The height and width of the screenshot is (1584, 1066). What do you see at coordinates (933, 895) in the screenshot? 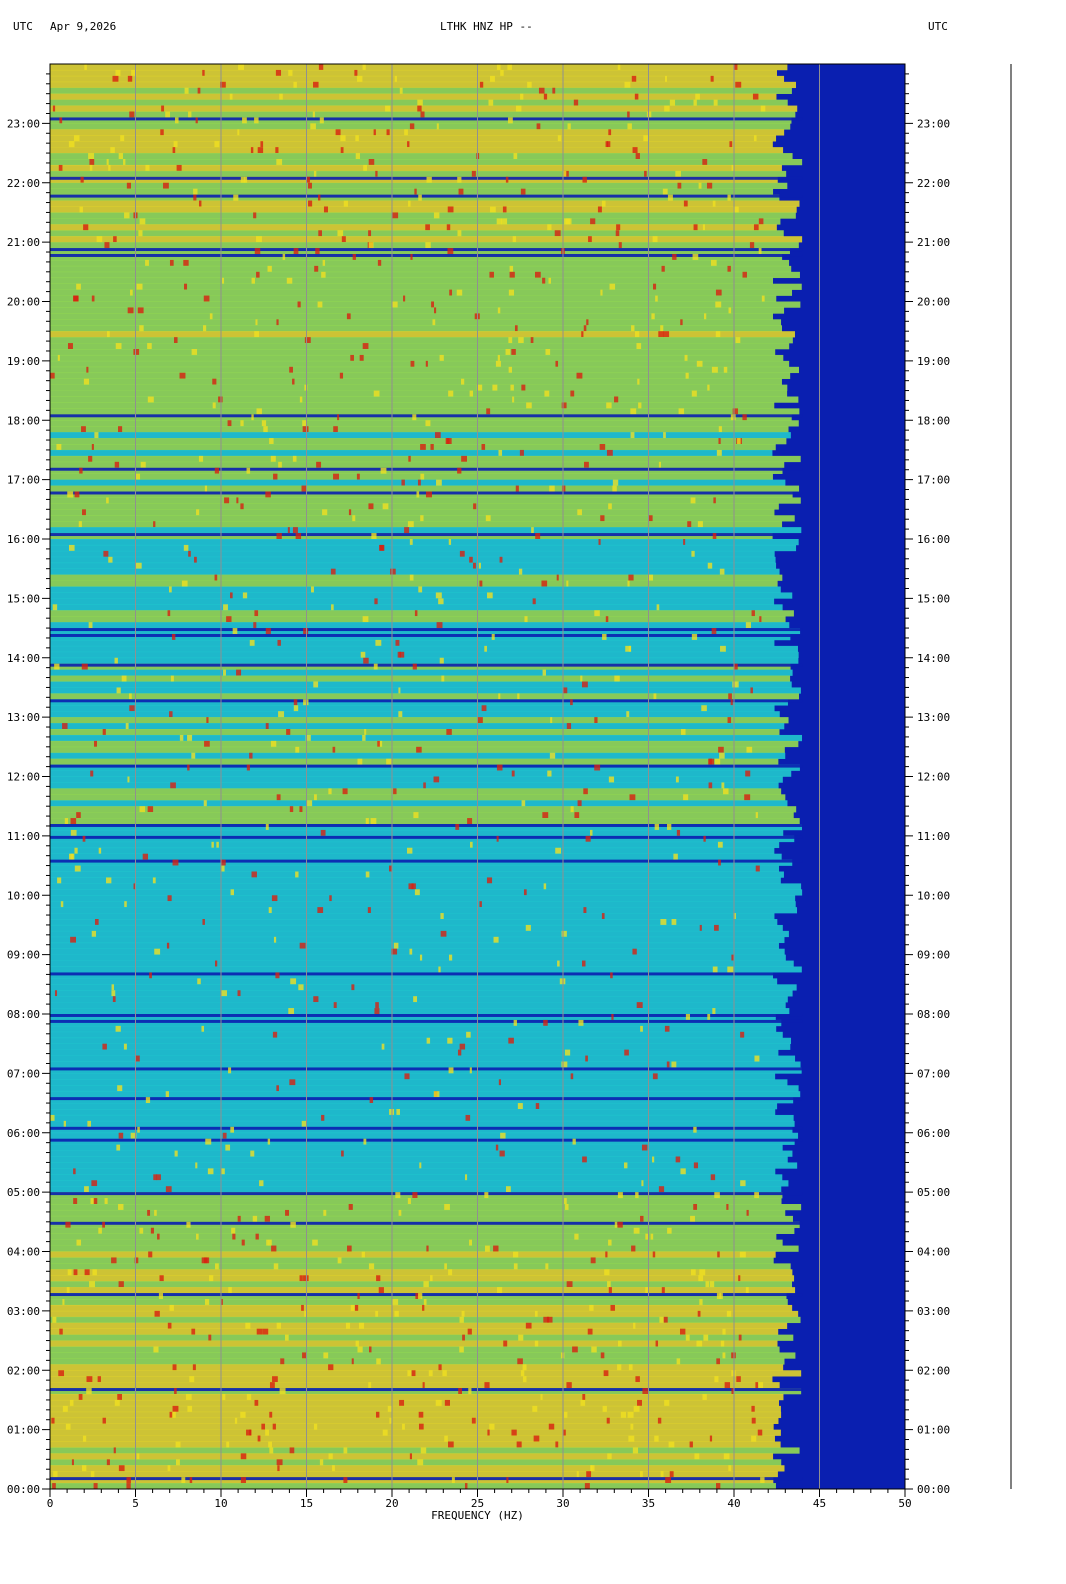
I see `y-tick-label-right: 10:00` at bounding box center [933, 895].